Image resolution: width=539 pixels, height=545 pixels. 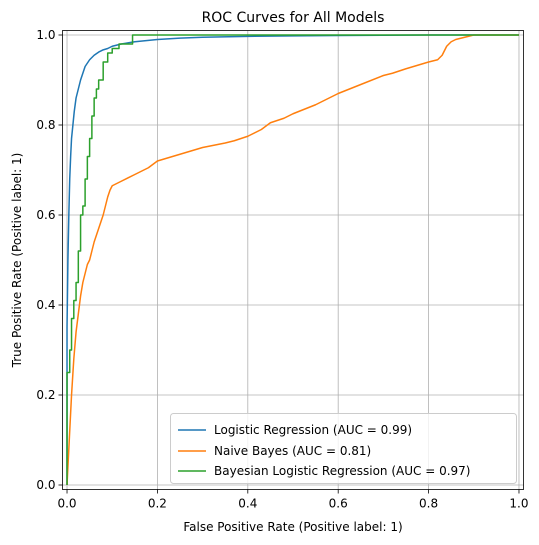 What do you see at coordinates (45, 485) in the screenshot?
I see `y-tick-label-0: 0.0` at bounding box center [45, 485].